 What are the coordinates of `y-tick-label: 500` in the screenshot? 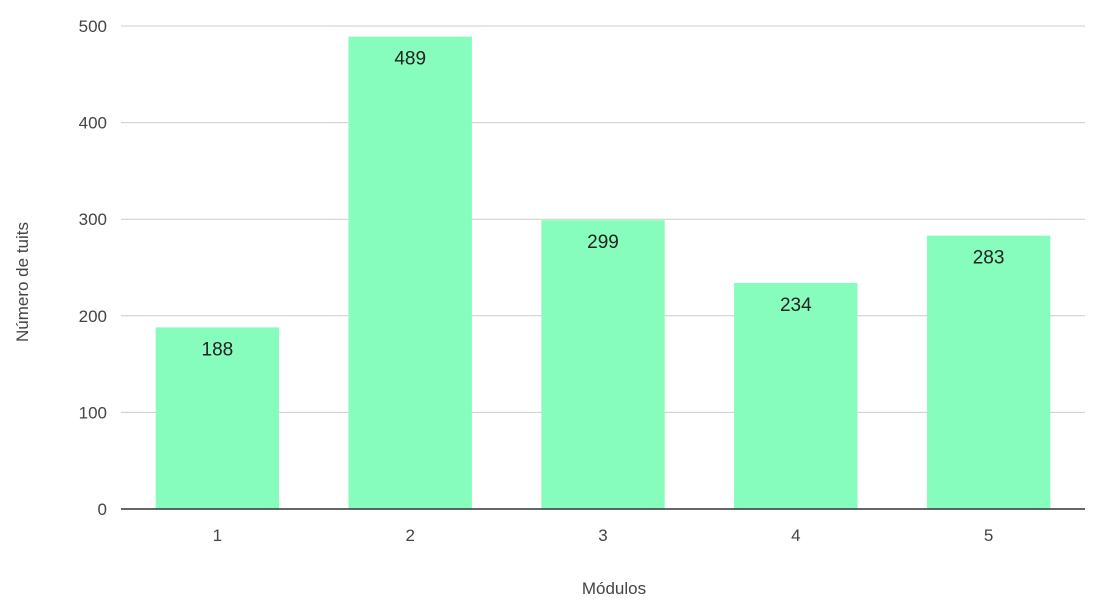 It's located at (93, 26).